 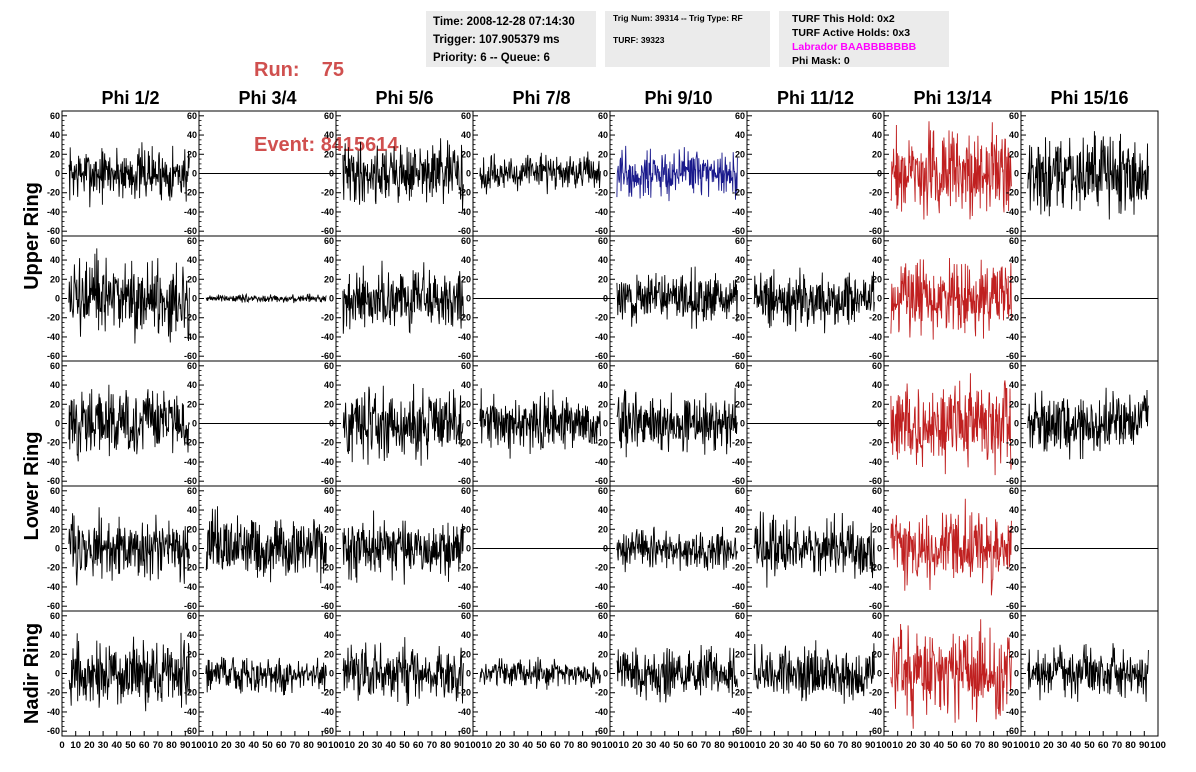 I want to click on column-title: Phi 13/14, so click(x=952, y=98).